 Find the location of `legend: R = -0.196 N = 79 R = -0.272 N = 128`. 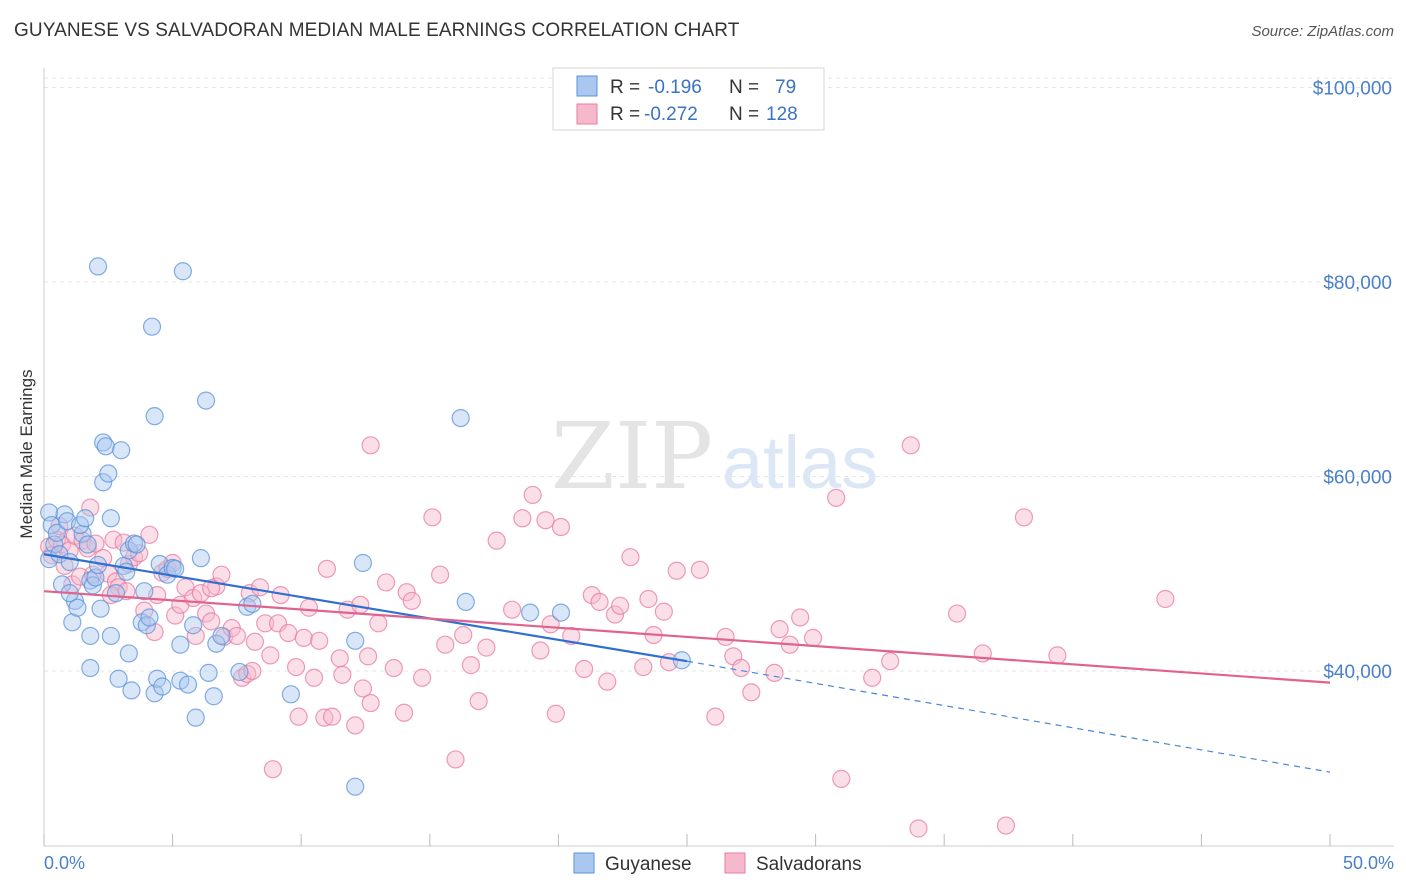

legend: R = -0.196 N = 79 R = -0.272 N = 128 is located at coordinates (688, 99).